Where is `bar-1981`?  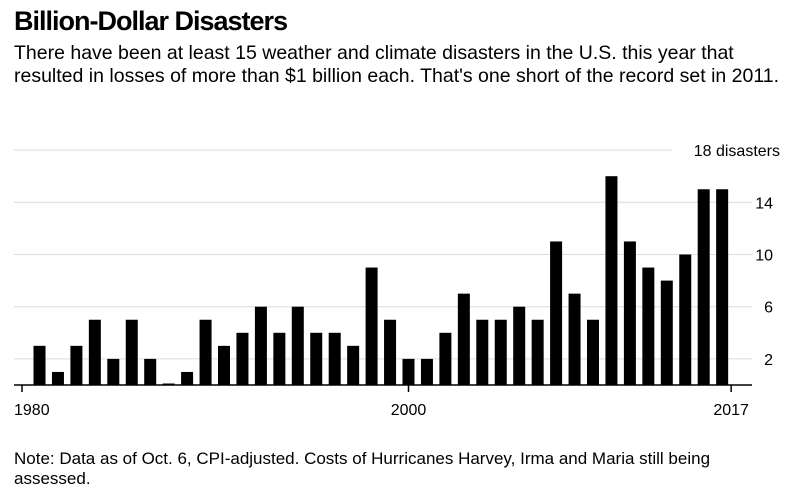
bar-1981 is located at coordinates (57, 378).